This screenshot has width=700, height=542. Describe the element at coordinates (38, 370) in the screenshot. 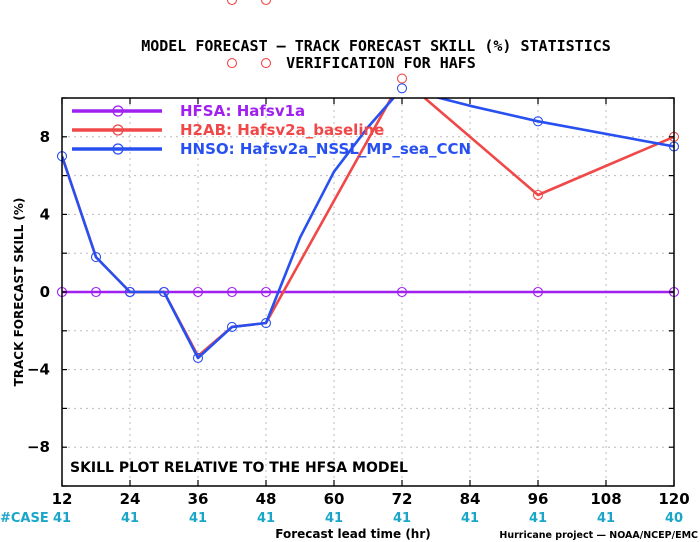

I see `y-tick-label: −4` at that location.